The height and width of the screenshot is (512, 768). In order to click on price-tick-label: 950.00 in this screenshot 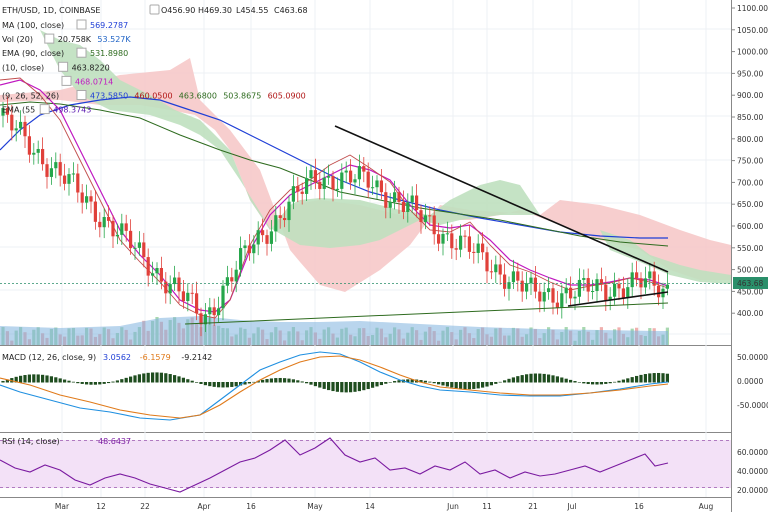, I will do `click(750, 73)`.